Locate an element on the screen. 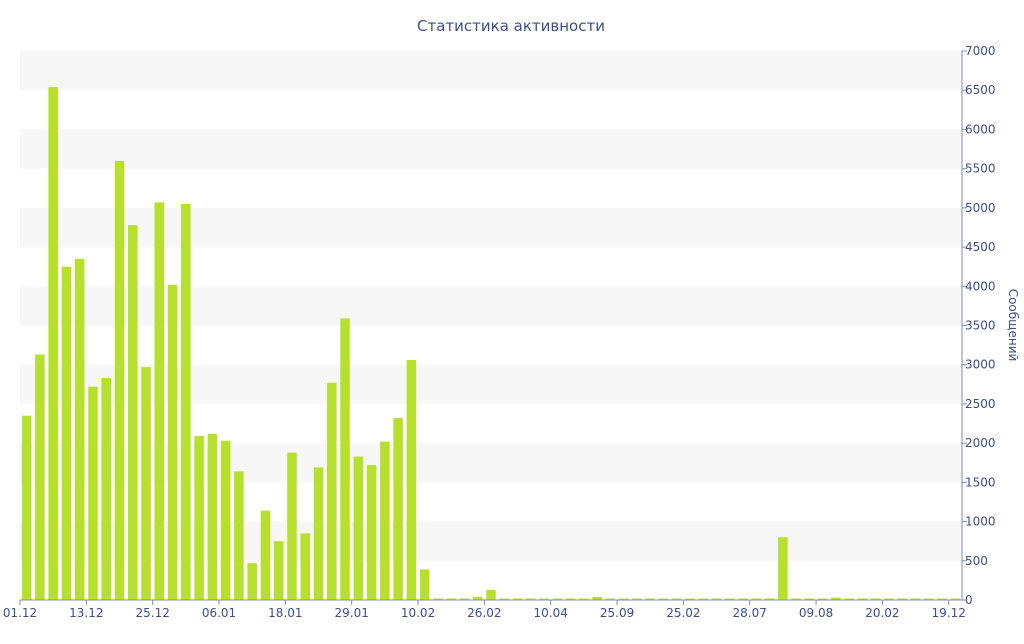 This screenshot has width=1024, height=644. x-tick-label: 20.02 is located at coordinates (882, 613).